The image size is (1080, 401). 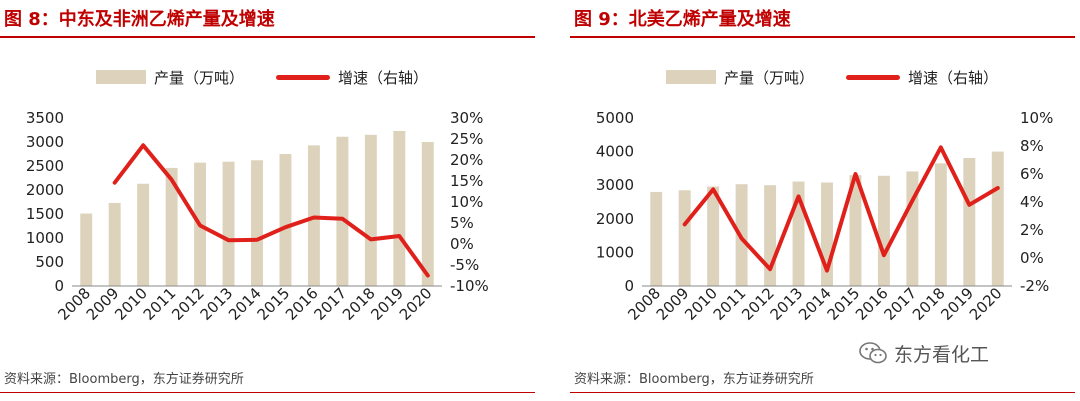 I want to click on y-right-tick-label: 15%, so click(x=466, y=181).